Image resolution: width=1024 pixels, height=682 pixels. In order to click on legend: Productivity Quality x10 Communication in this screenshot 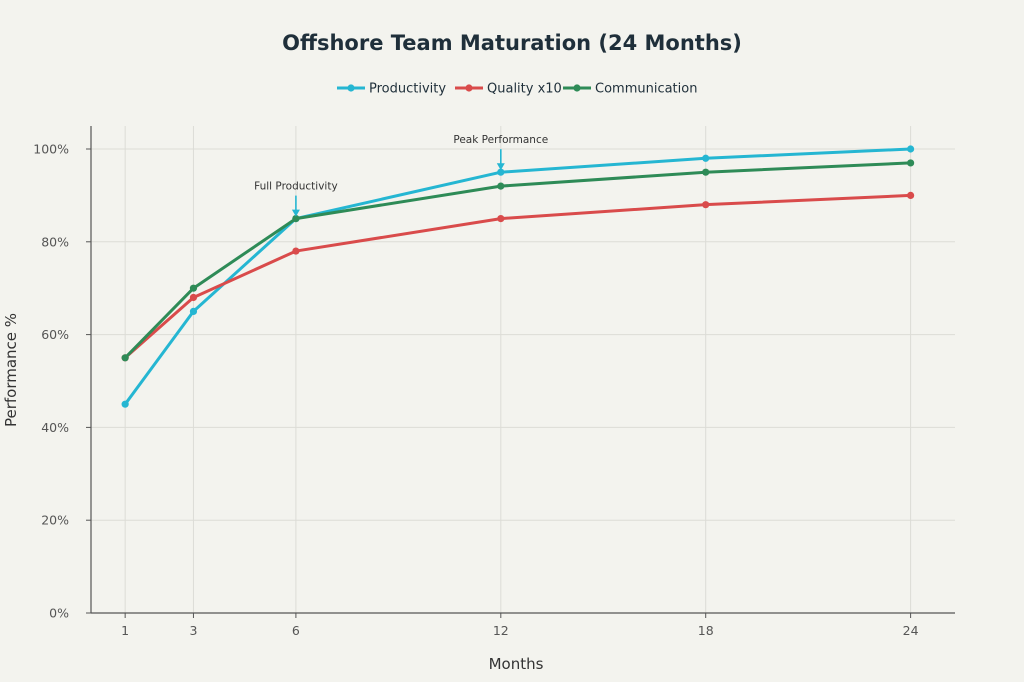, I will do `click(517, 89)`.